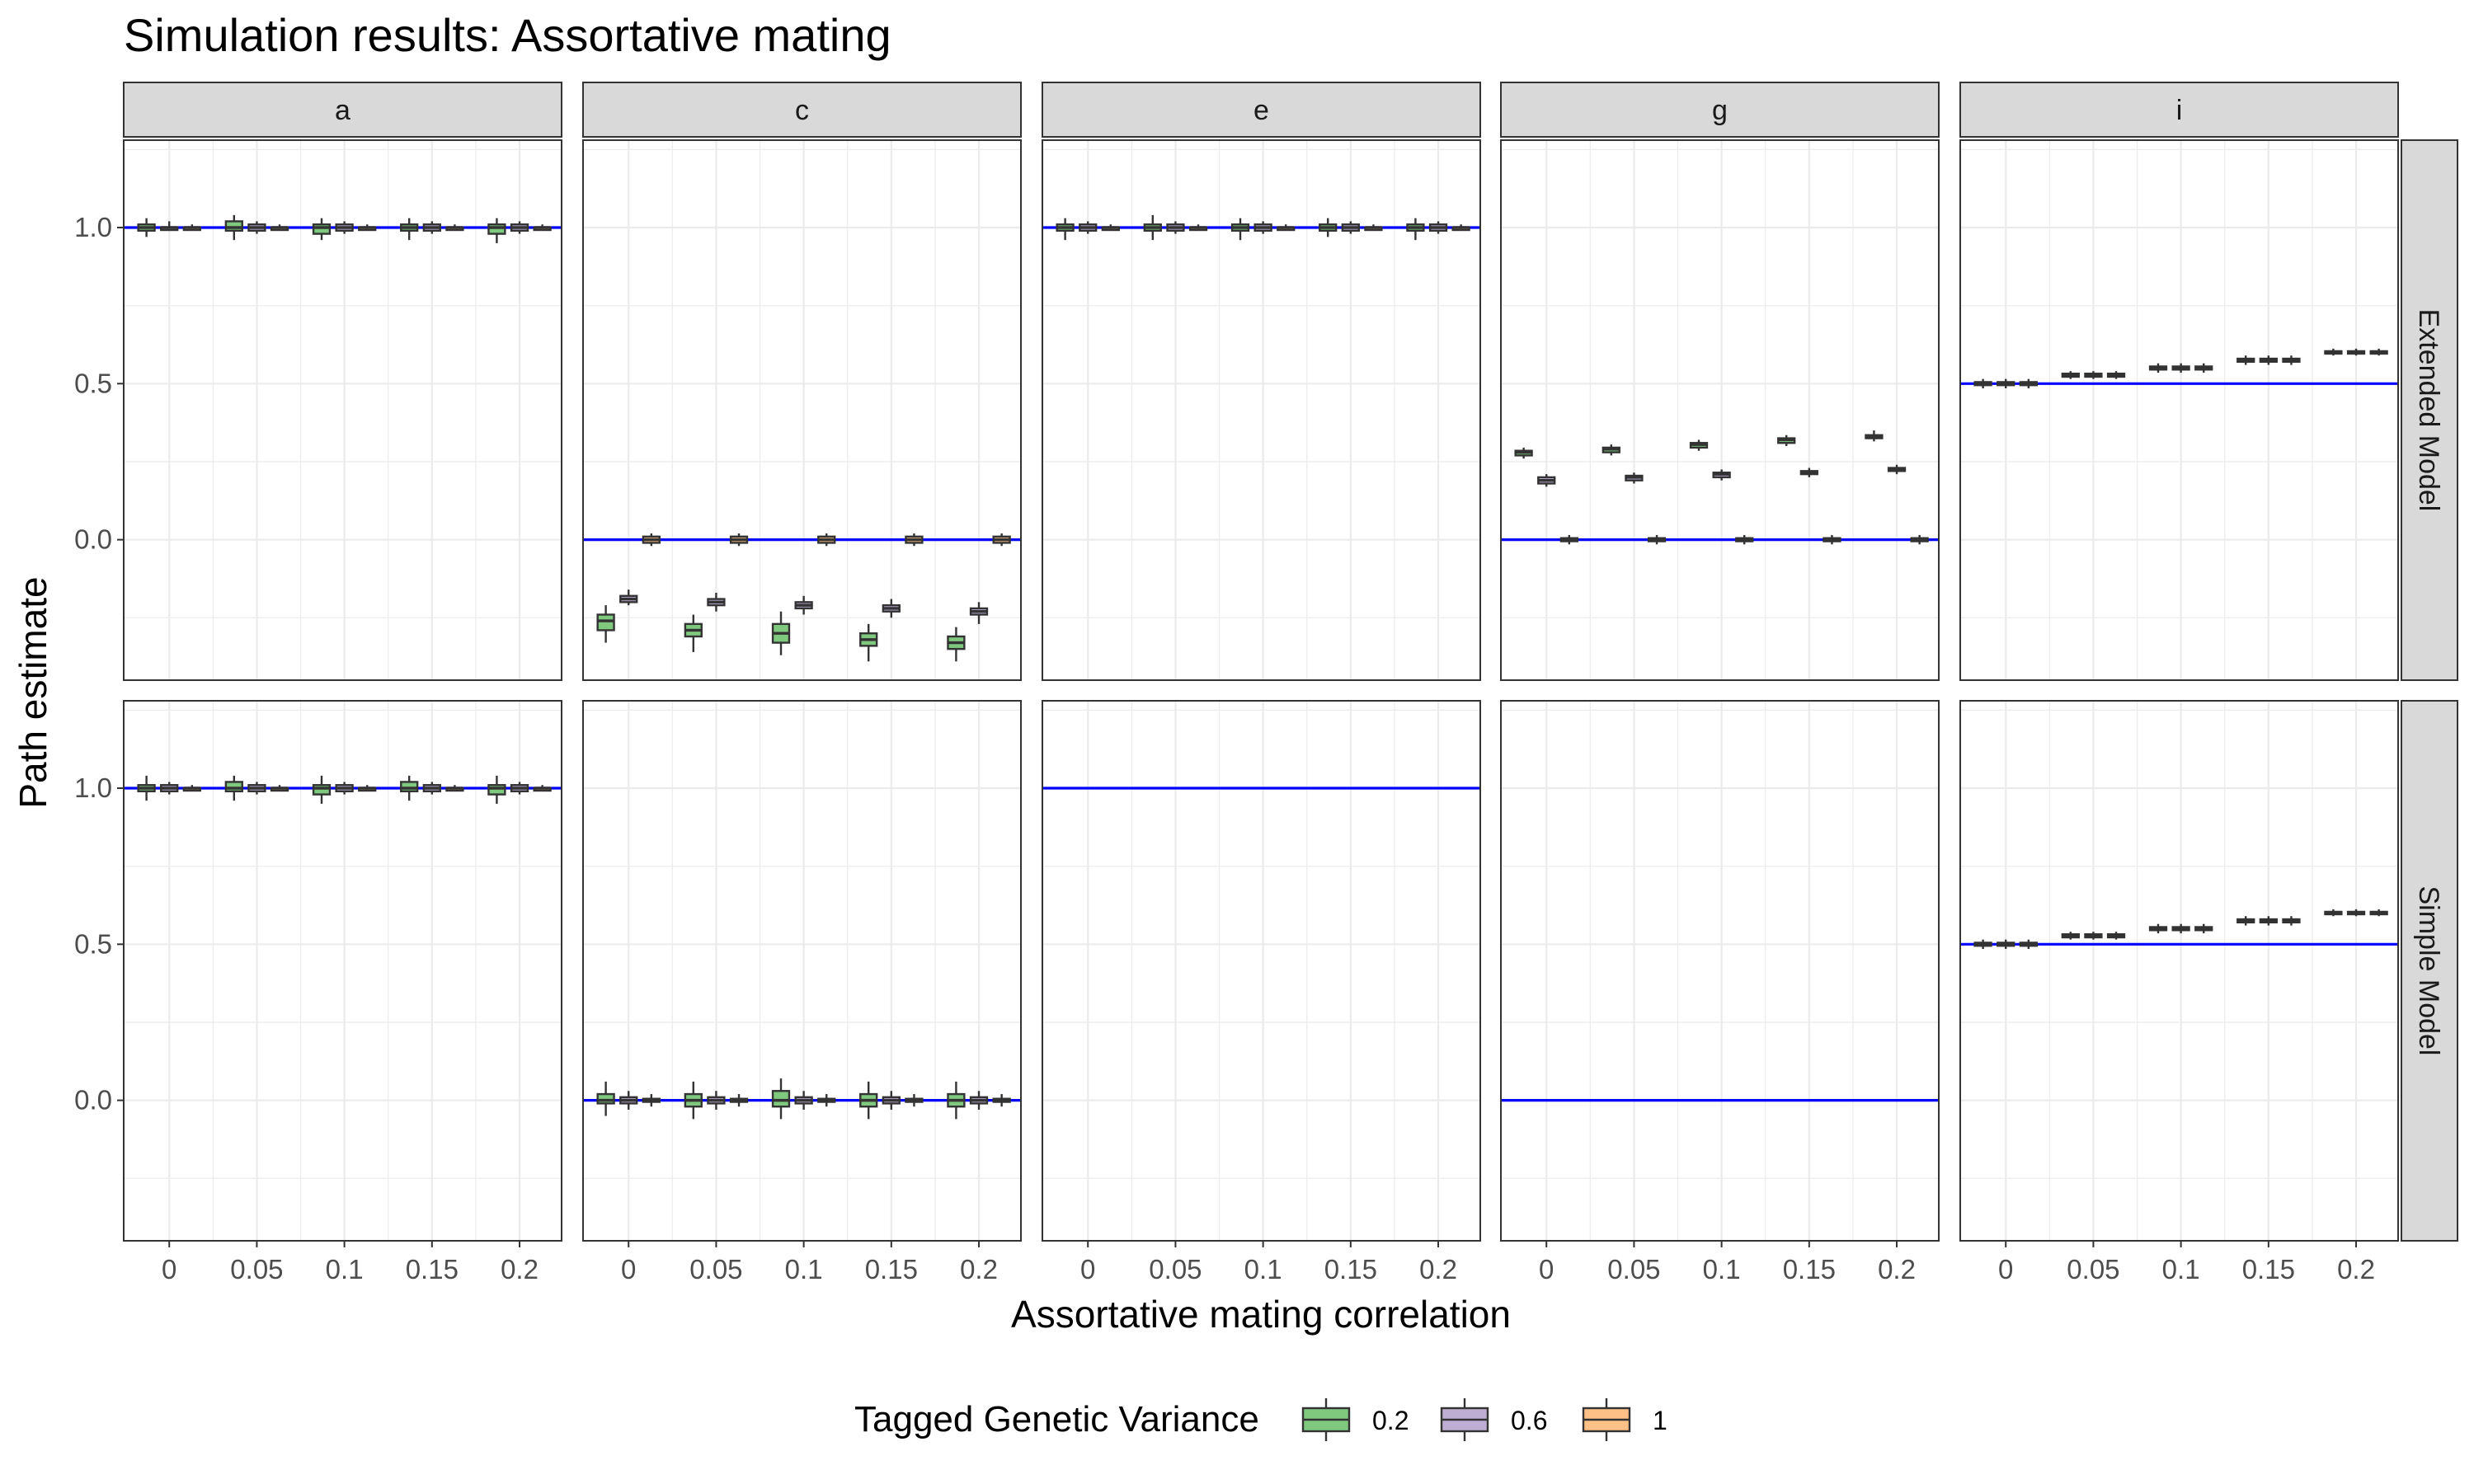 This screenshot has width=2474, height=1484. Describe the element at coordinates (1529, 1420) in the screenshot. I see `legend-item-label: 0.6` at that location.